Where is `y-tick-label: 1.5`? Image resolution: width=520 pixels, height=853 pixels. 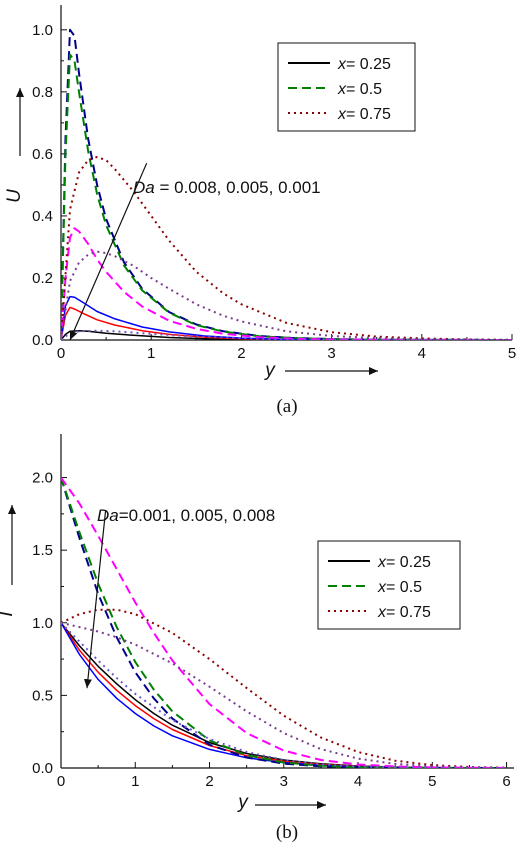
y-tick-label: 1.5 is located at coordinates (42, 550).